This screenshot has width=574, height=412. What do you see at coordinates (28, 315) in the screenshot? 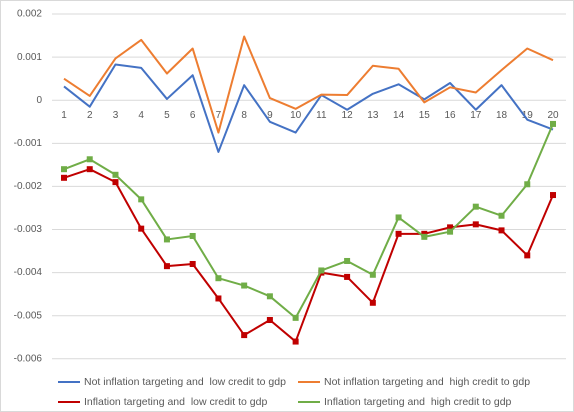
I see `y-tick-label: -0.005` at bounding box center [28, 315].